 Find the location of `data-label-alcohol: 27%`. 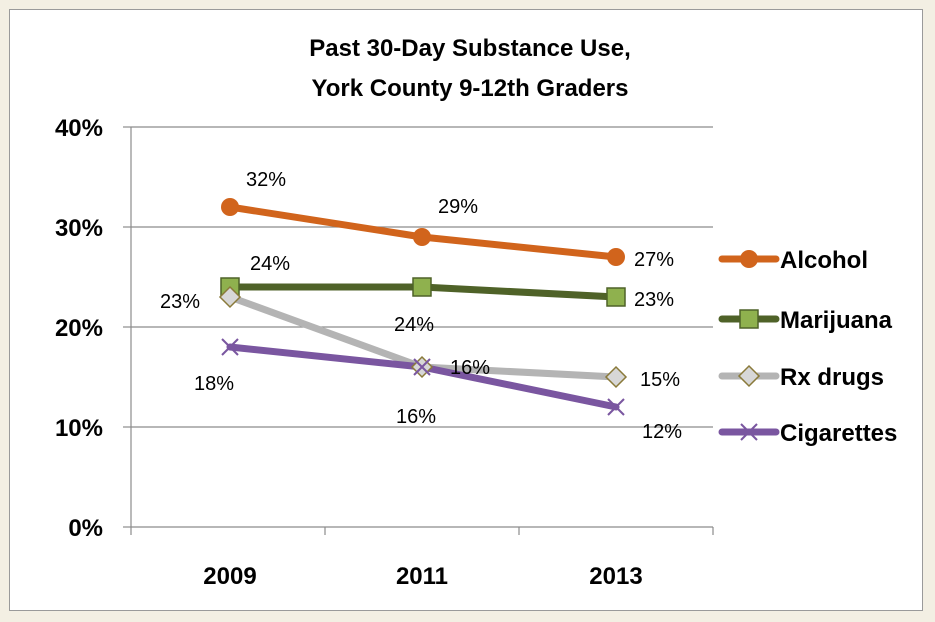

data-label-alcohol: 27% is located at coordinates (654, 260).